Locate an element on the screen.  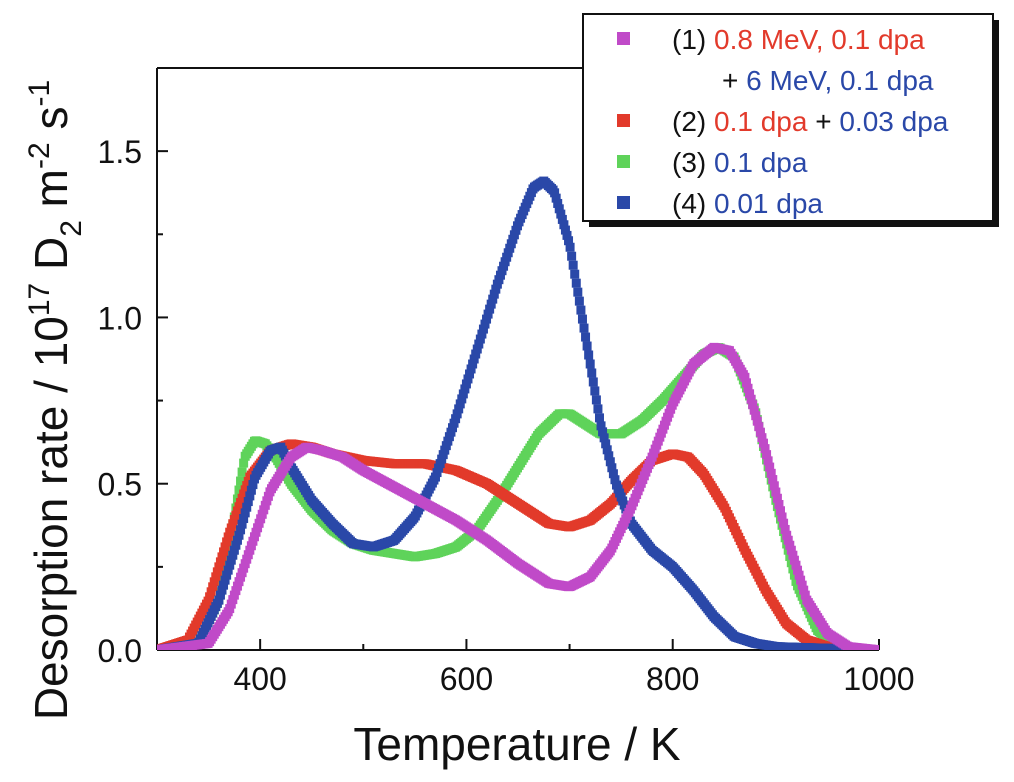
x-tick-label: 1000 is located at coordinates (878, 679).